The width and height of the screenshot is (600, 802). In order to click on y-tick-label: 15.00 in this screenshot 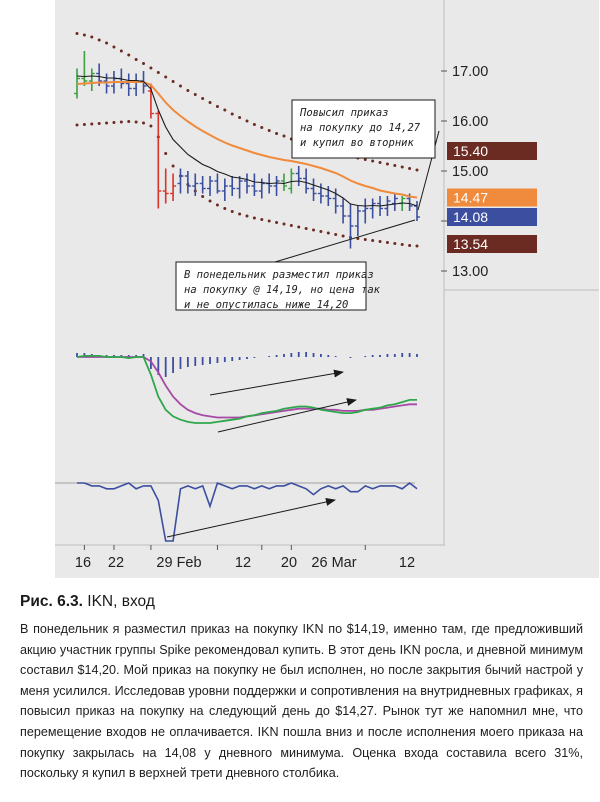, I will do `click(470, 172)`.